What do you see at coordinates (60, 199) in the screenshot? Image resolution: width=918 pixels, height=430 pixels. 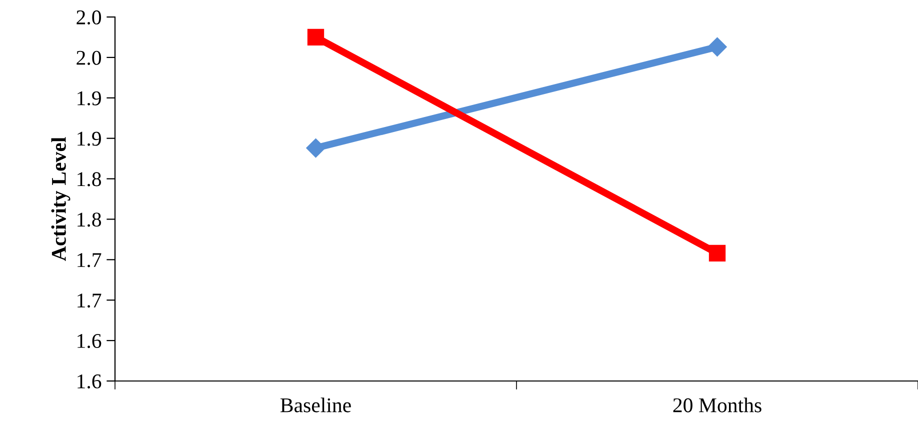 I see `y-axis-title: Activity Level` at bounding box center [60, 199].